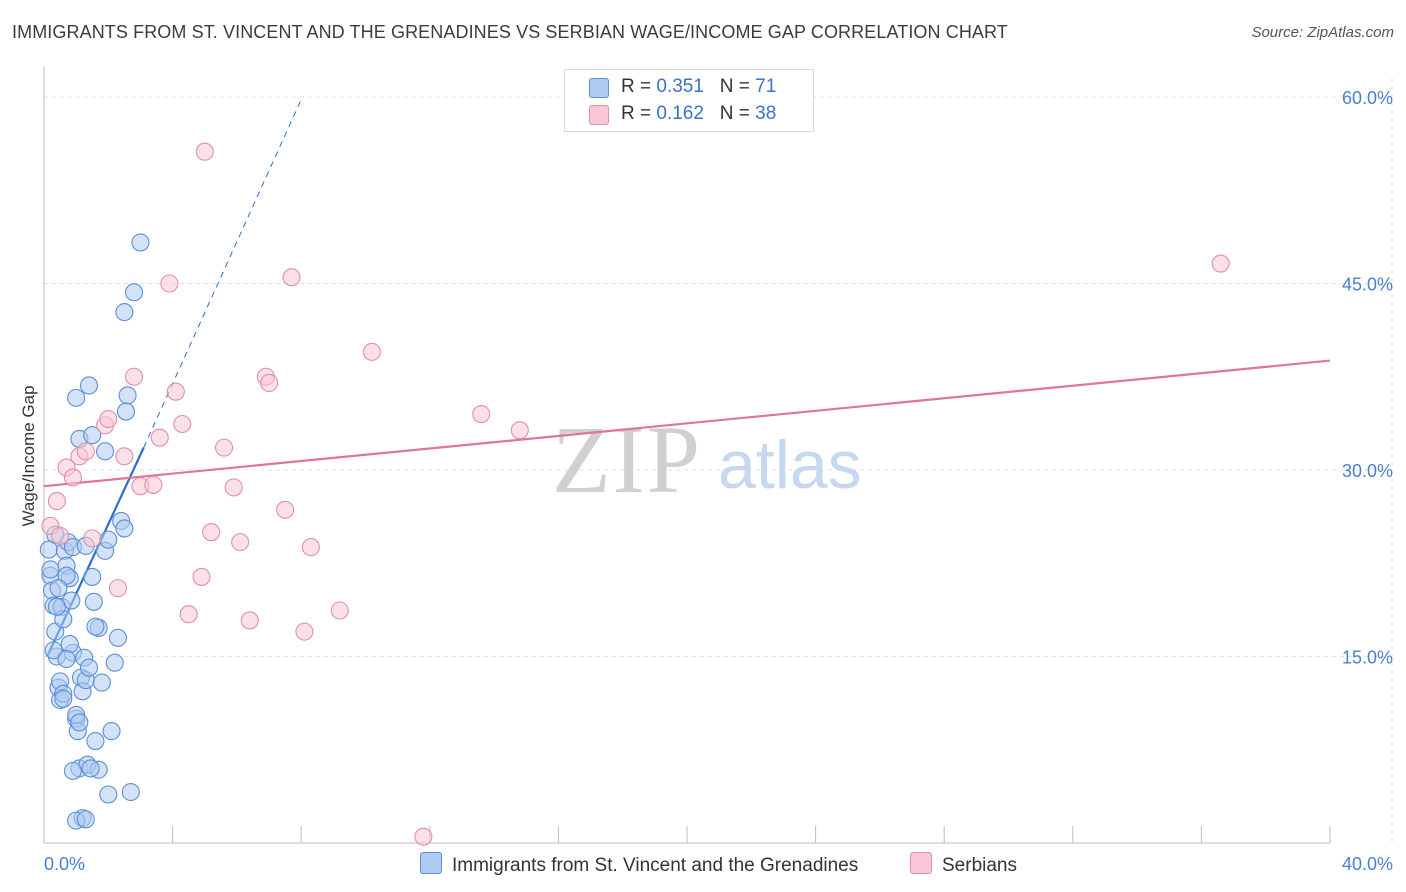 This screenshot has width=1406, height=892. I want to click on source-label: Source: ZipAtlas.com, so click(1322, 32).